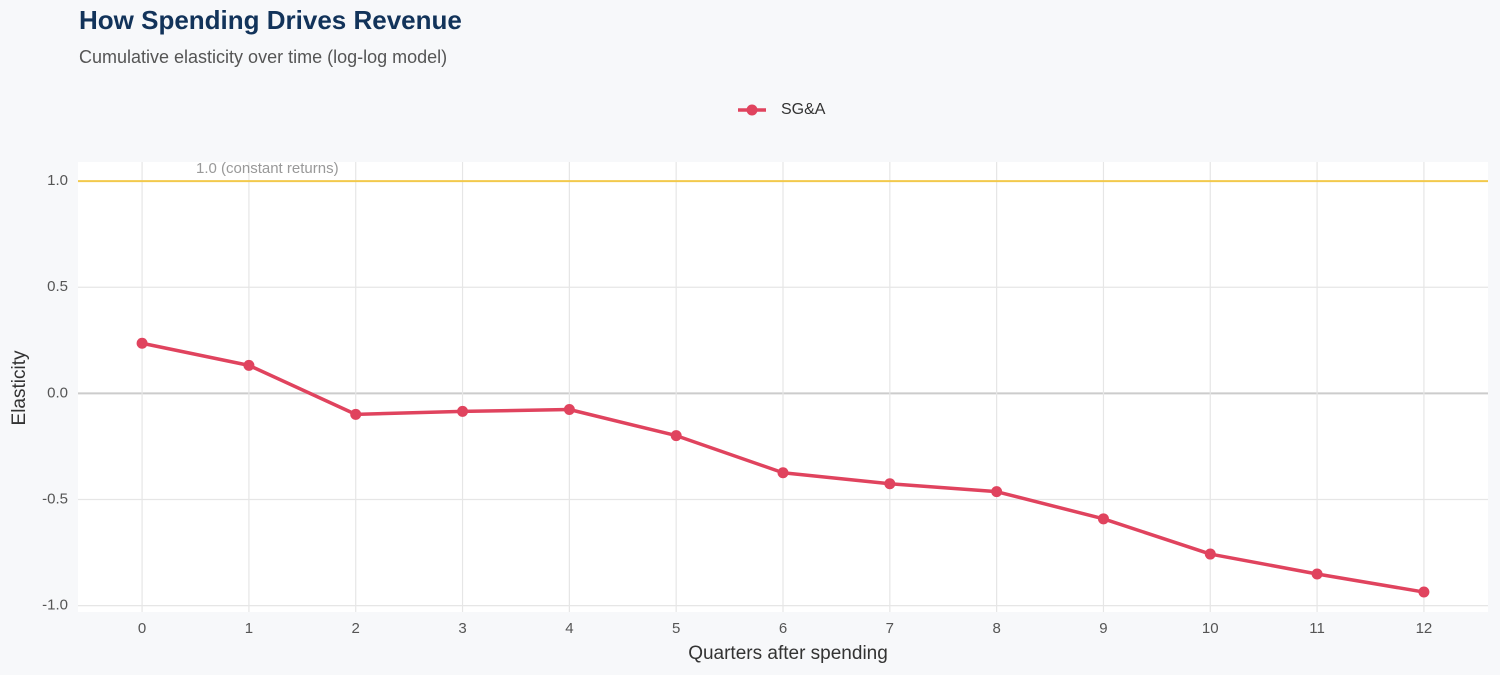 Image resolution: width=1500 pixels, height=675 pixels. I want to click on y-tick-label: -1.0, so click(55, 605).